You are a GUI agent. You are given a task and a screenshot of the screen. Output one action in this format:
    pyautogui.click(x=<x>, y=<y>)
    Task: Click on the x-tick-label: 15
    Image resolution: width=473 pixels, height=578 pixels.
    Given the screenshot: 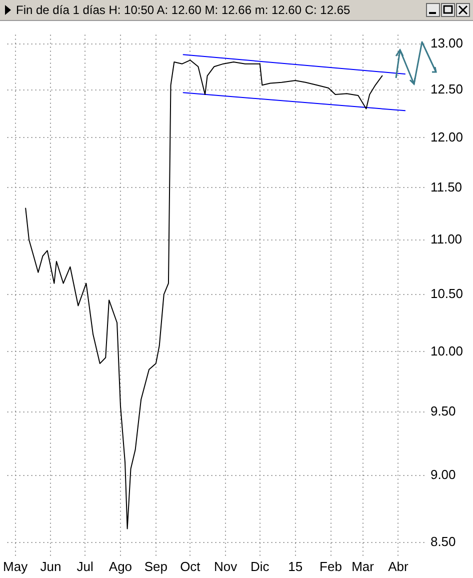 What is the action you would take?
    pyautogui.click(x=295, y=566)
    